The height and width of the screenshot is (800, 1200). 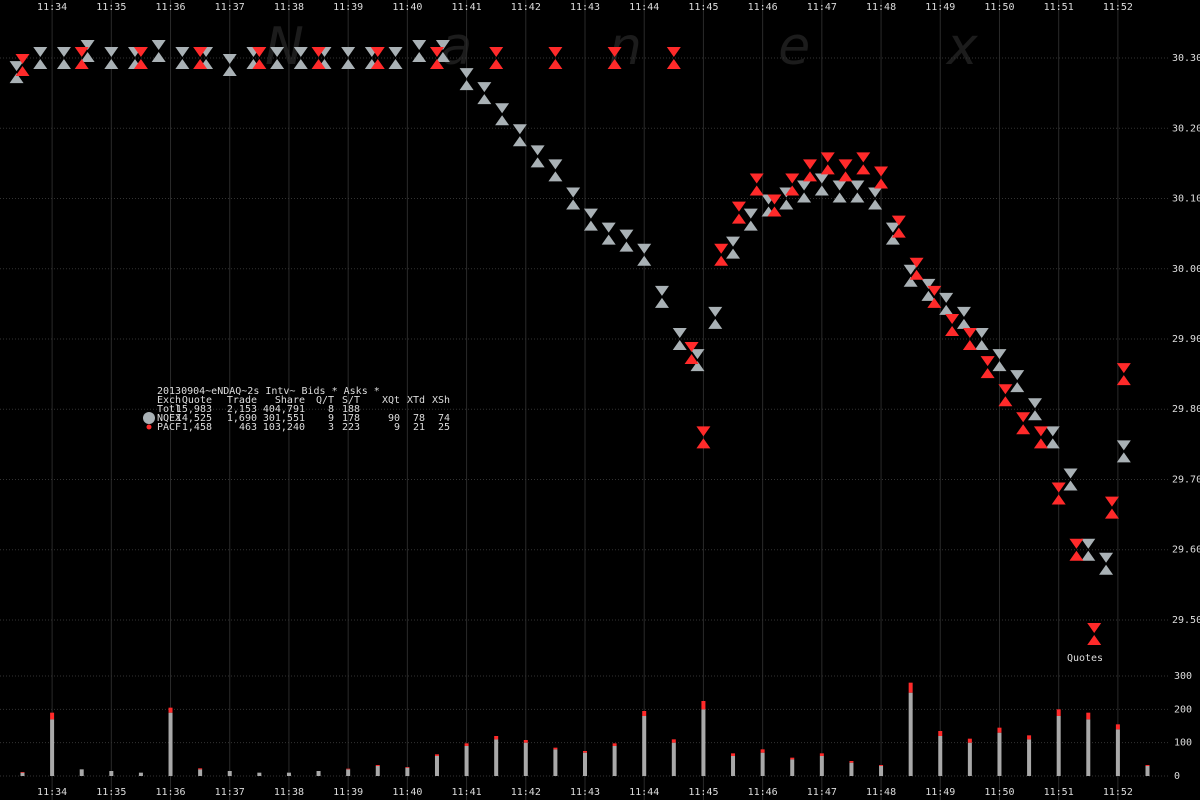 I want to click on table-cell: 25, so click(x=444, y=427).